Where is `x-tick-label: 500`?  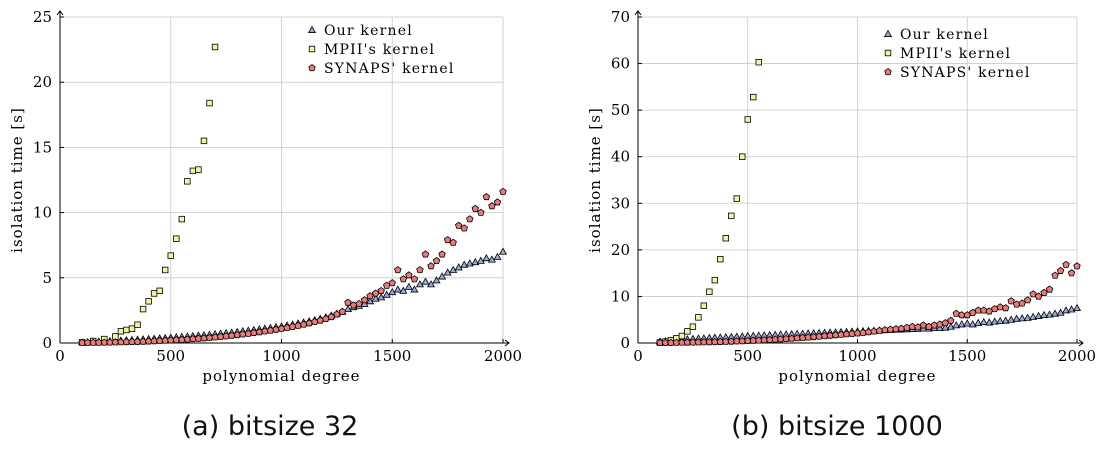
x-tick-label: 500 is located at coordinates (170, 356).